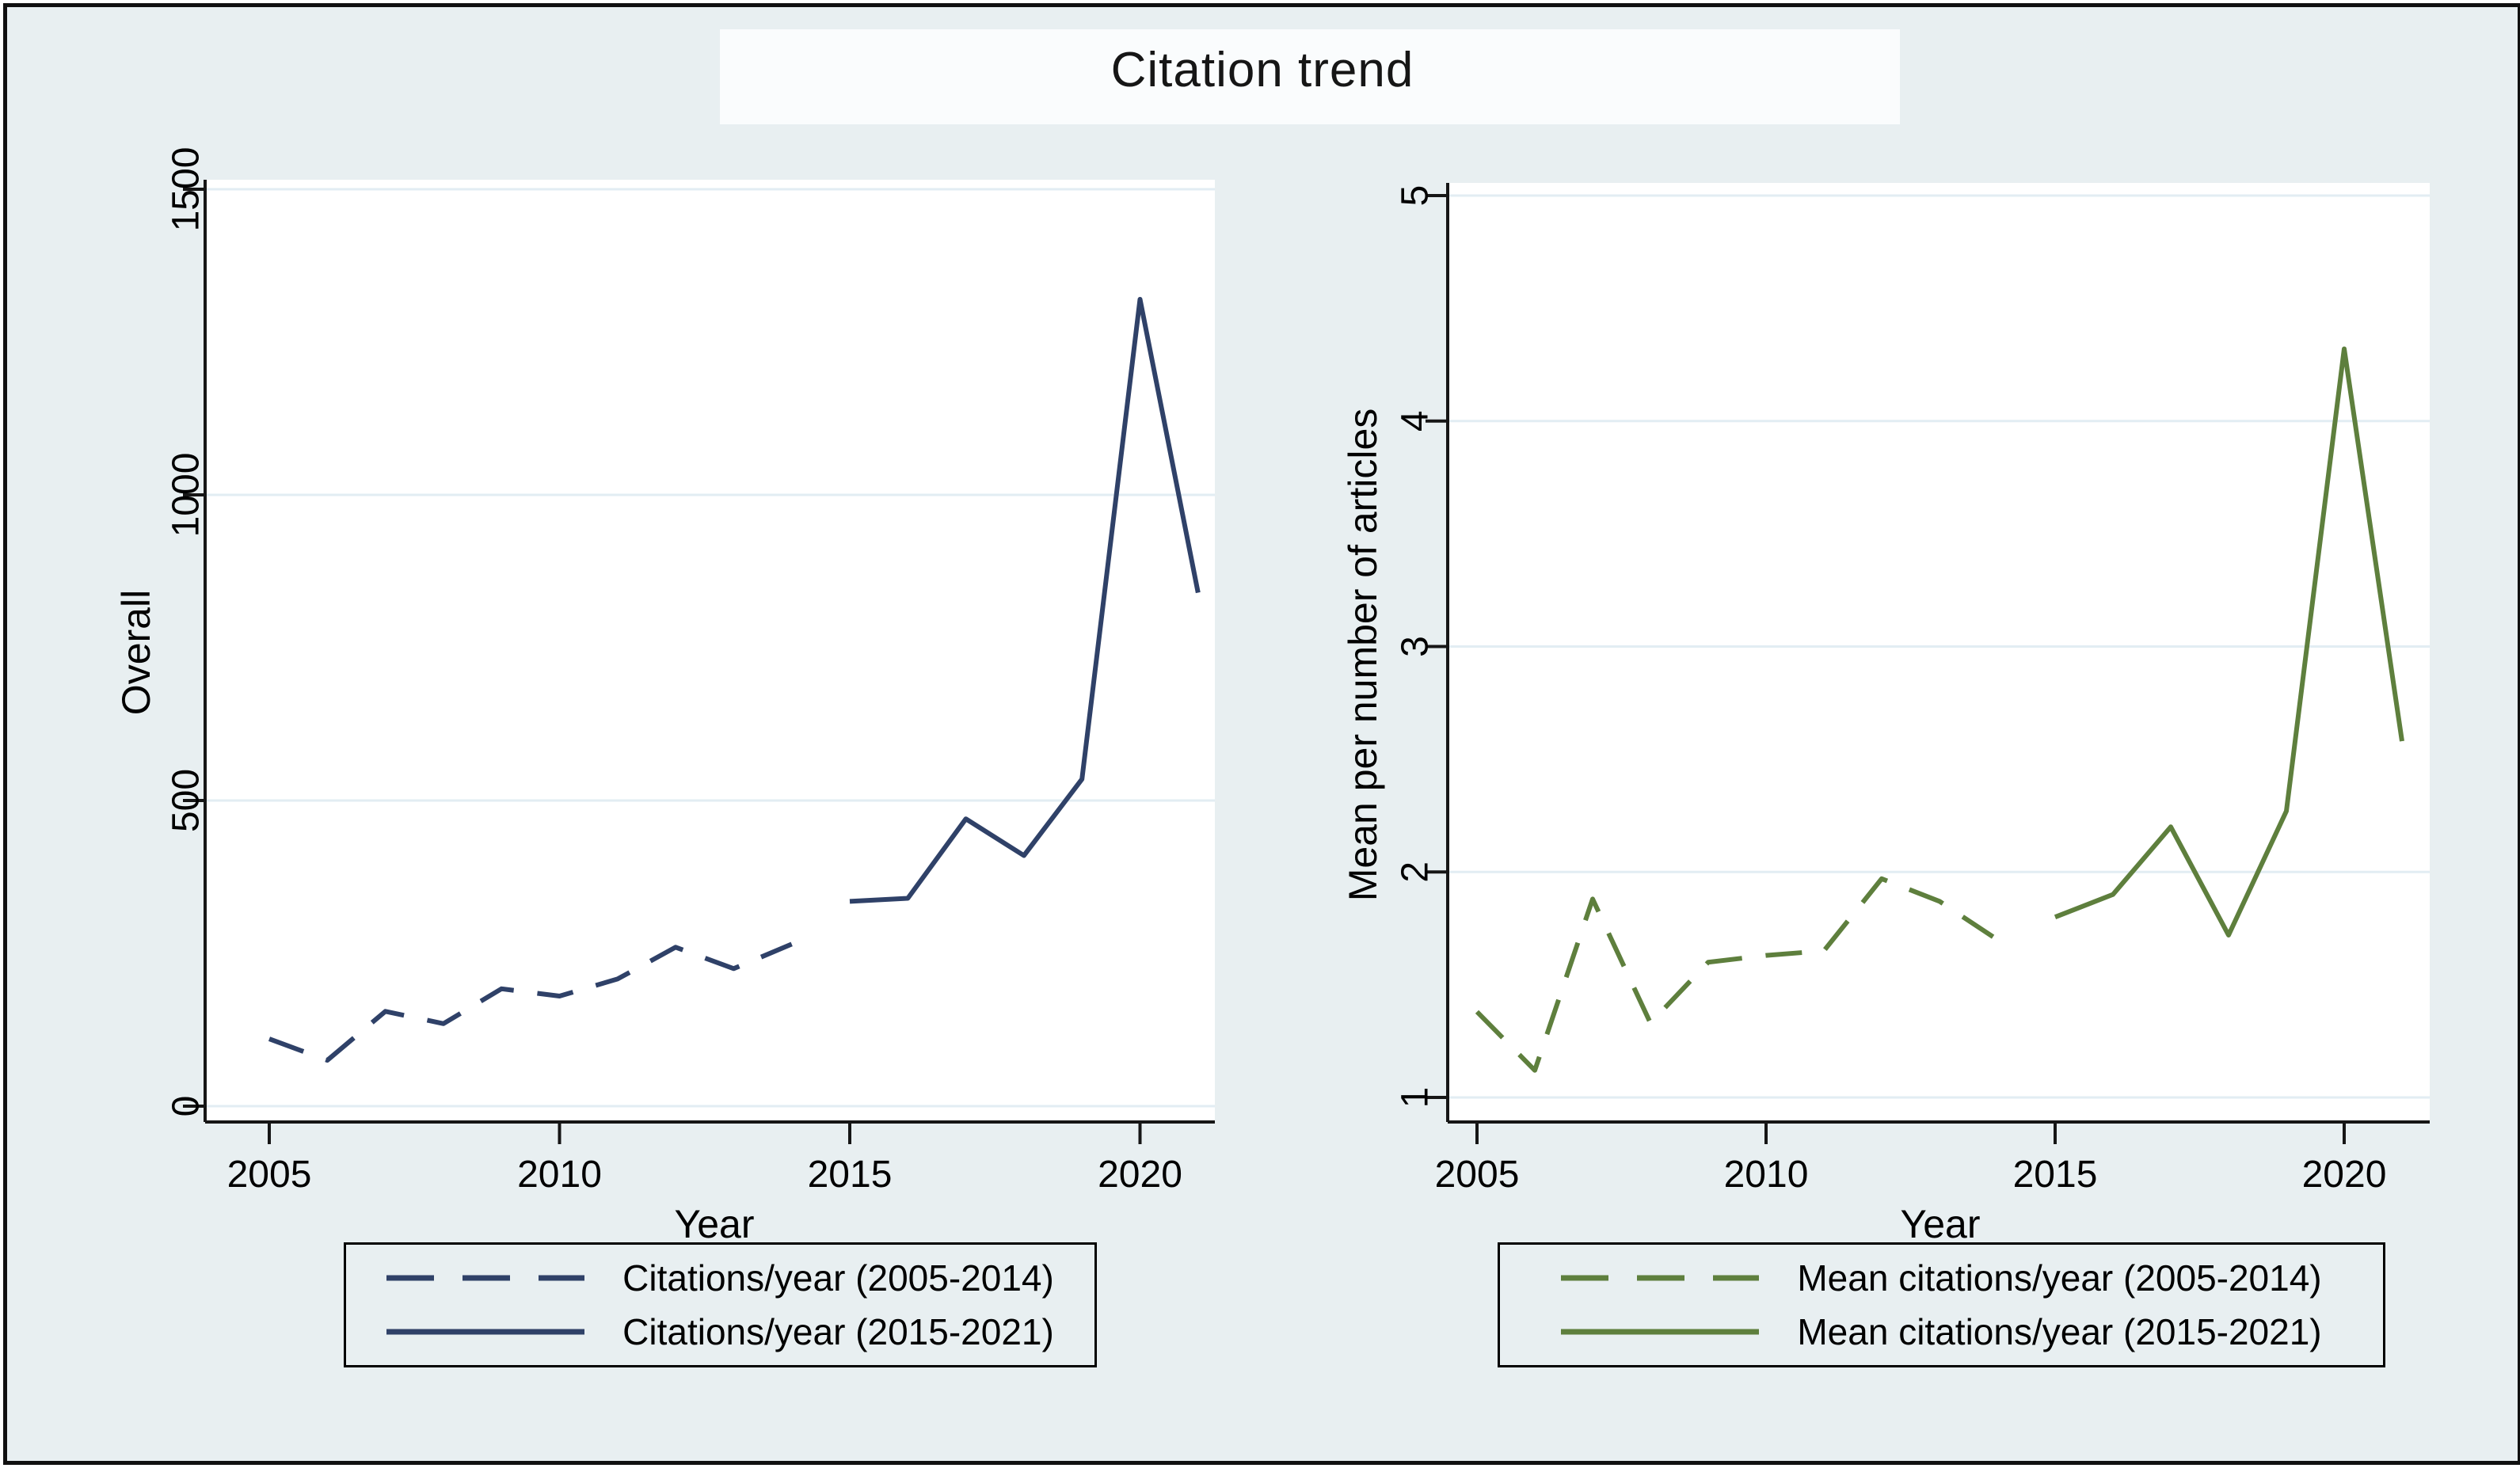 This screenshot has height=1468, width=2520. What do you see at coordinates (1262, 70) in the screenshot?
I see `page-title: Citation trend` at bounding box center [1262, 70].